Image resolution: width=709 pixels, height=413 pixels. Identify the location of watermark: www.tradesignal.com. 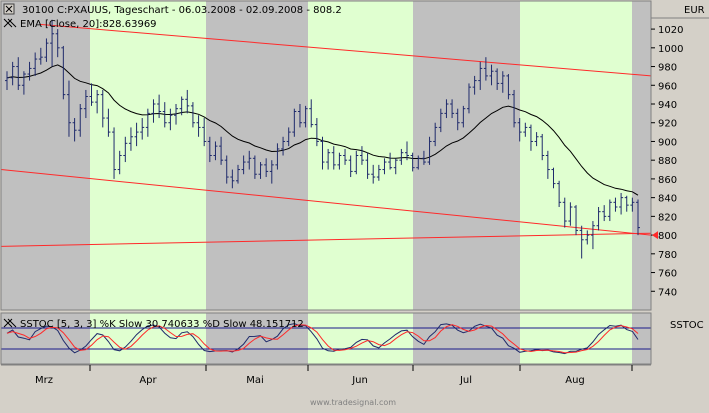
(353, 402).